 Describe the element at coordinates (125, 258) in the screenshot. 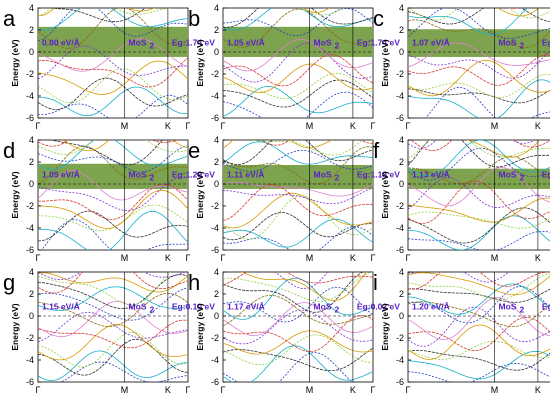

I see `xtick-label: M` at that location.